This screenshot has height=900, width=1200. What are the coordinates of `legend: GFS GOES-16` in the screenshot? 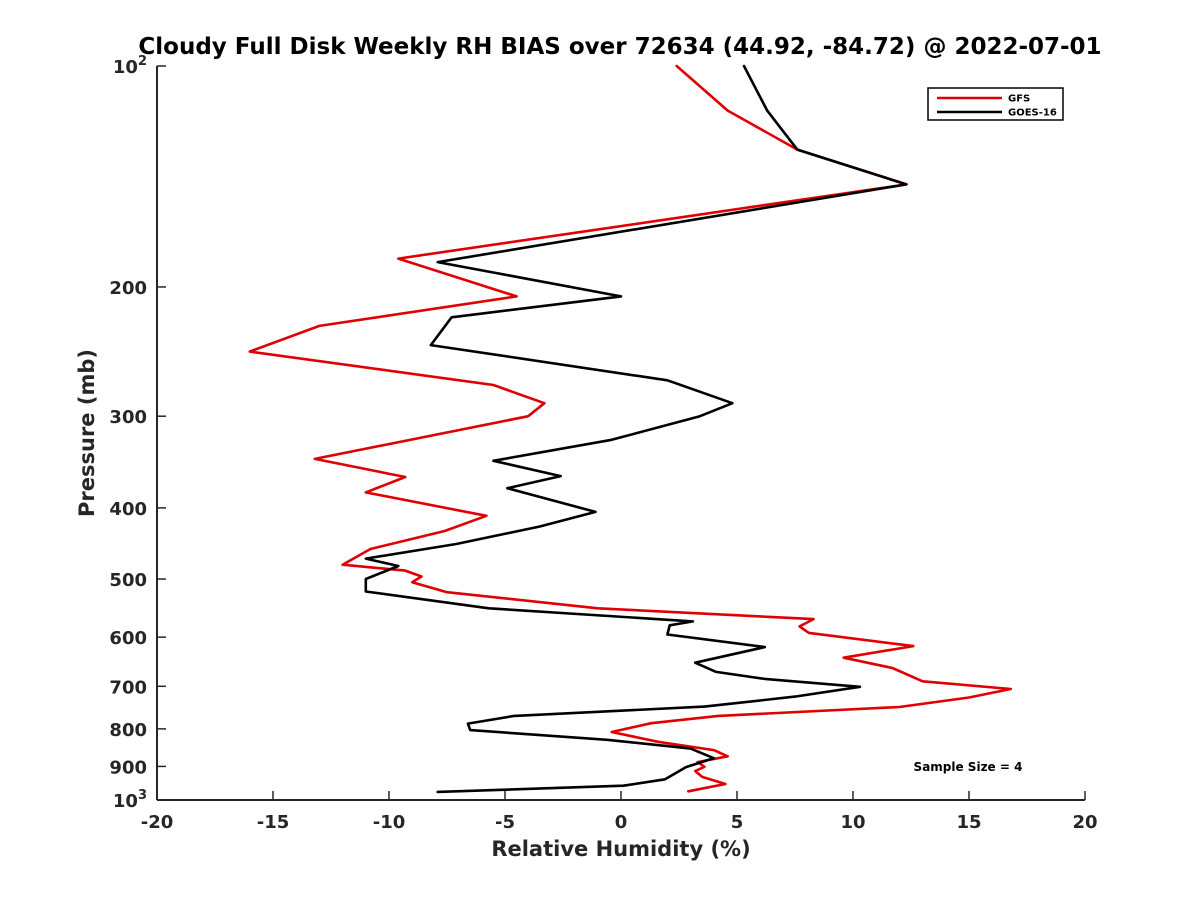 It's located at (995, 104).